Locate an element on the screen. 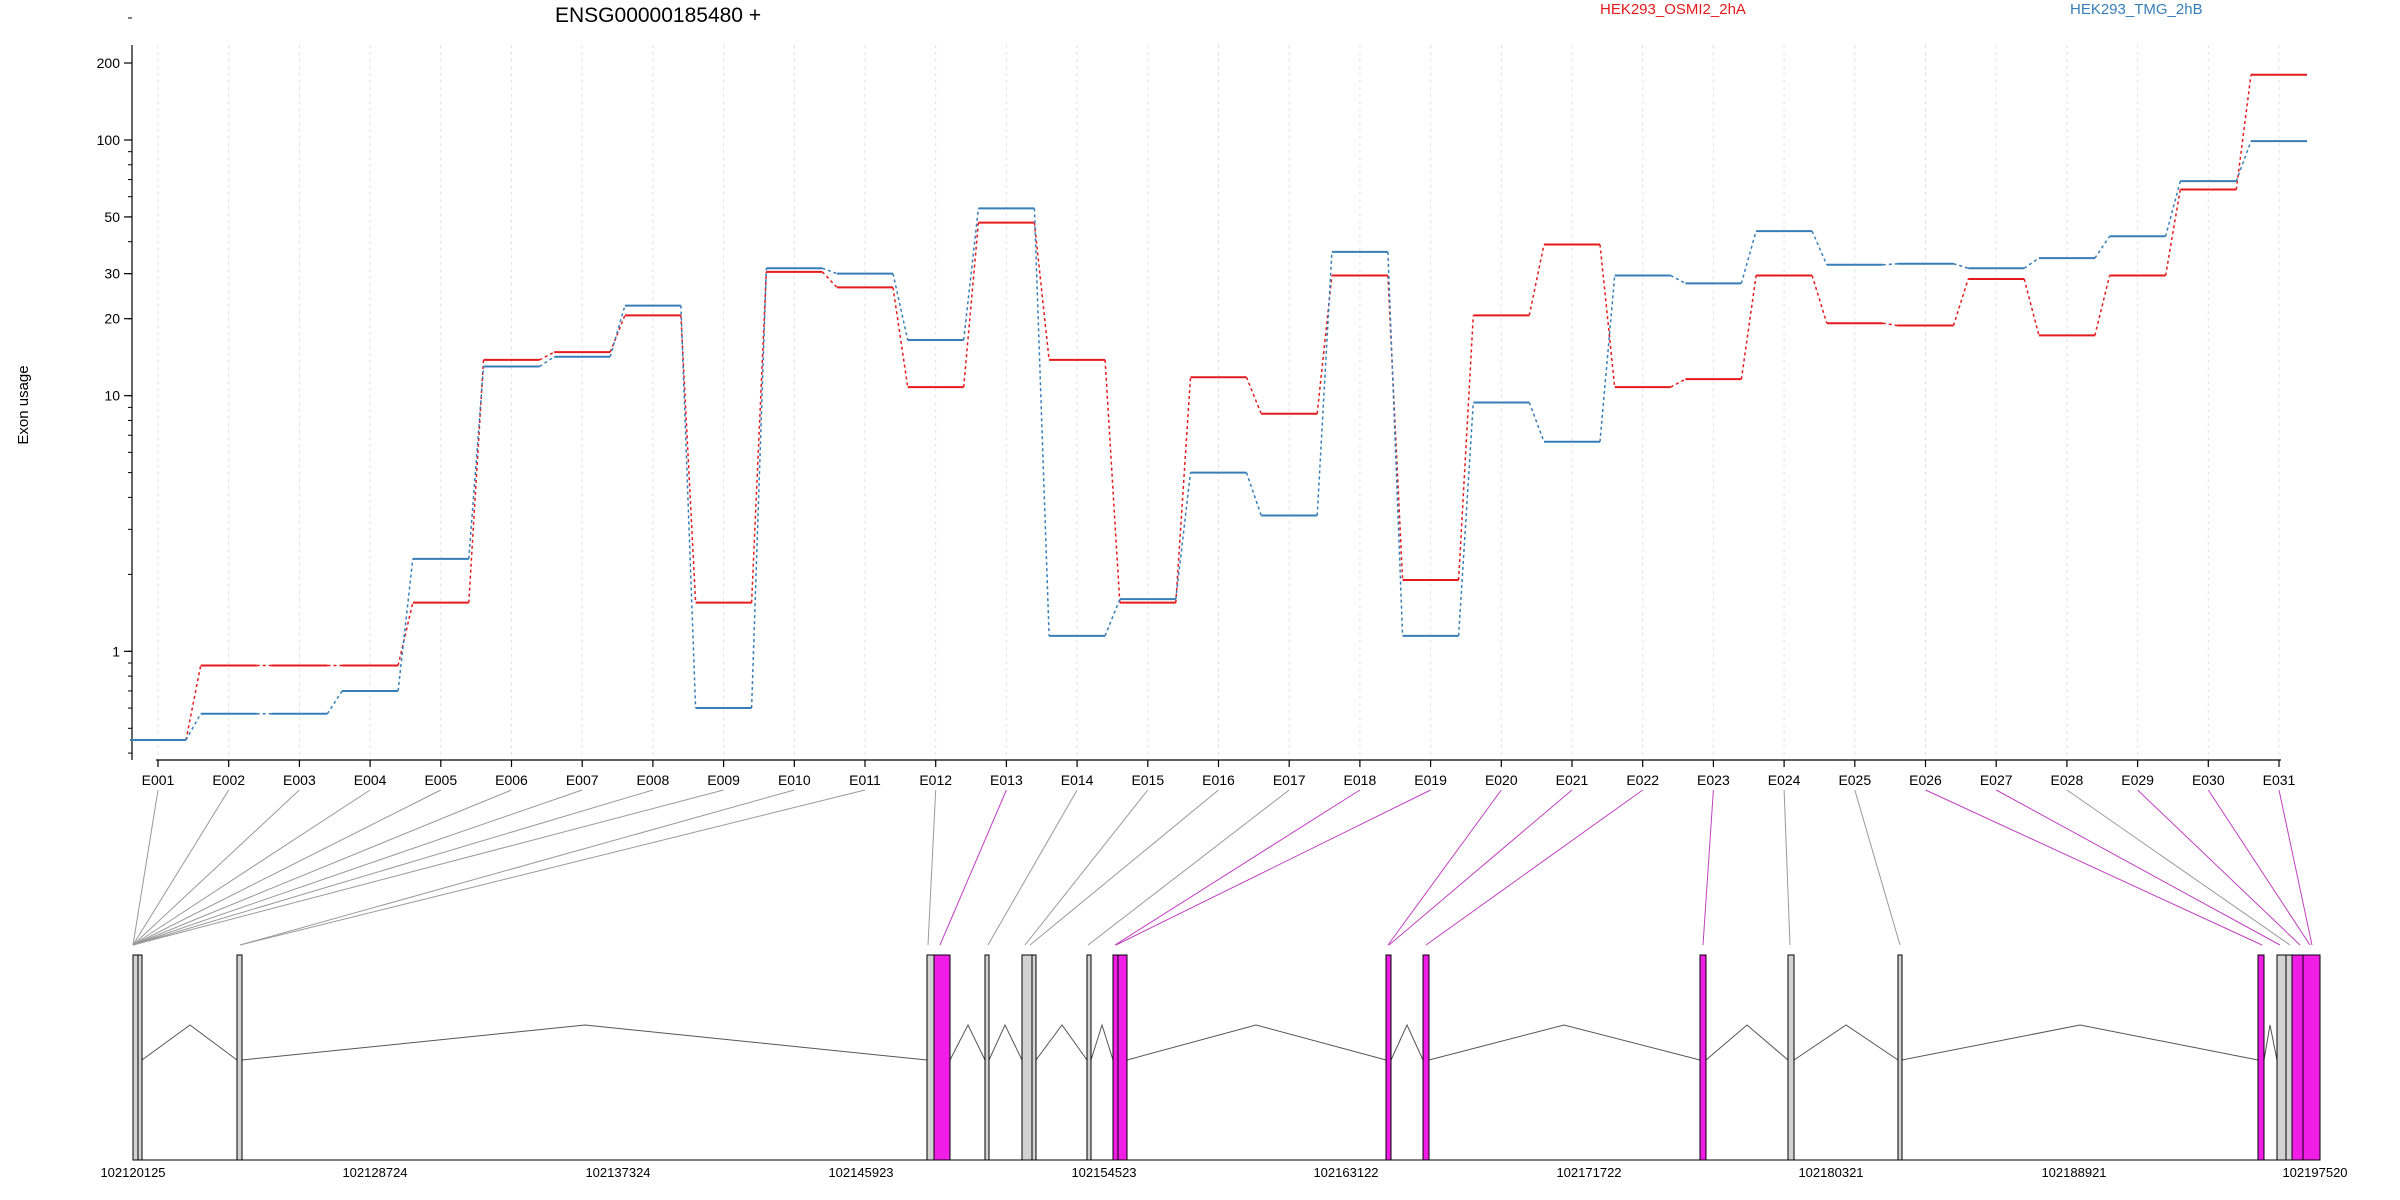 This screenshot has width=2400, height=1200. genome-coordinate-label: 102163122 is located at coordinates (1345, 1172).